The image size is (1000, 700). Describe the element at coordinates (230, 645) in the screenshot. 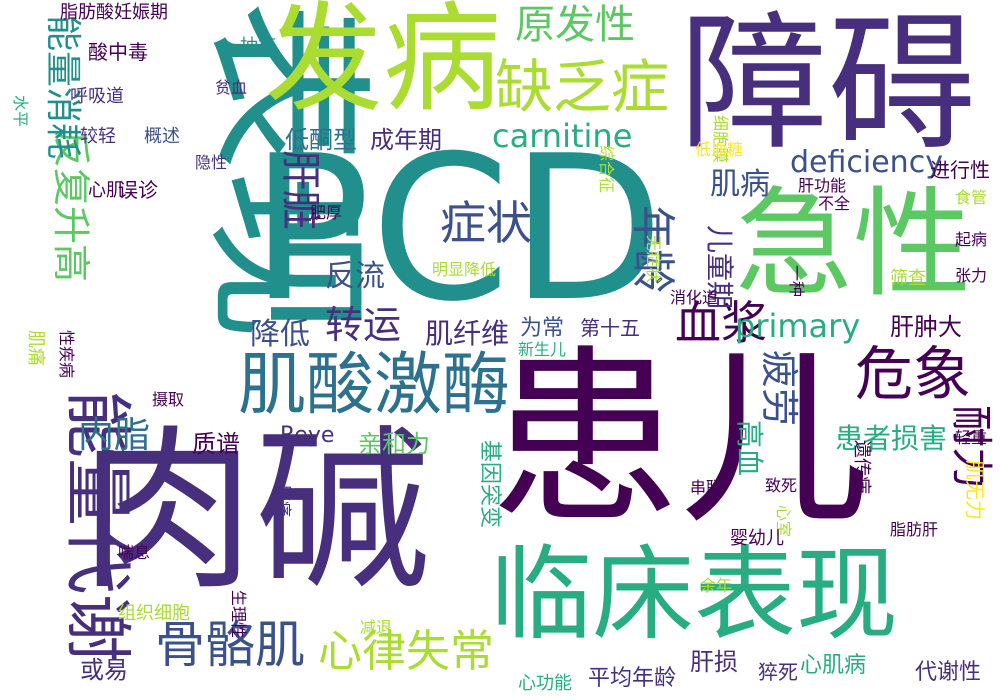

I see `word-guge: 骨骼肌` at that location.